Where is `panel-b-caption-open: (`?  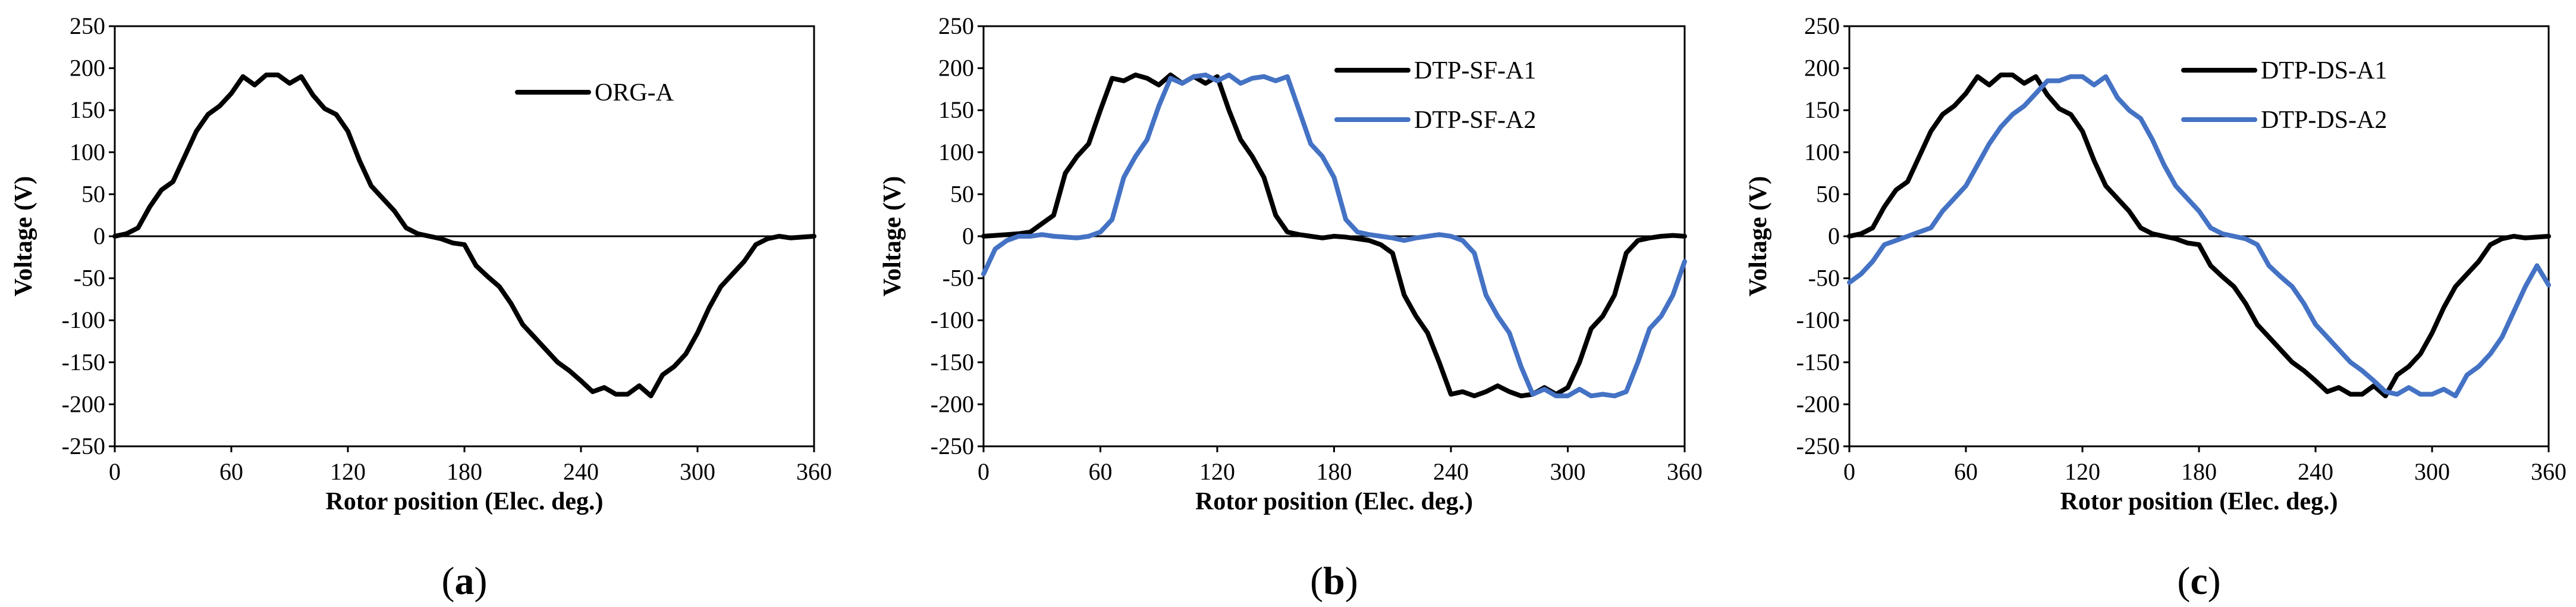
panel-b-caption-open: ( is located at coordinates (1316, 581).